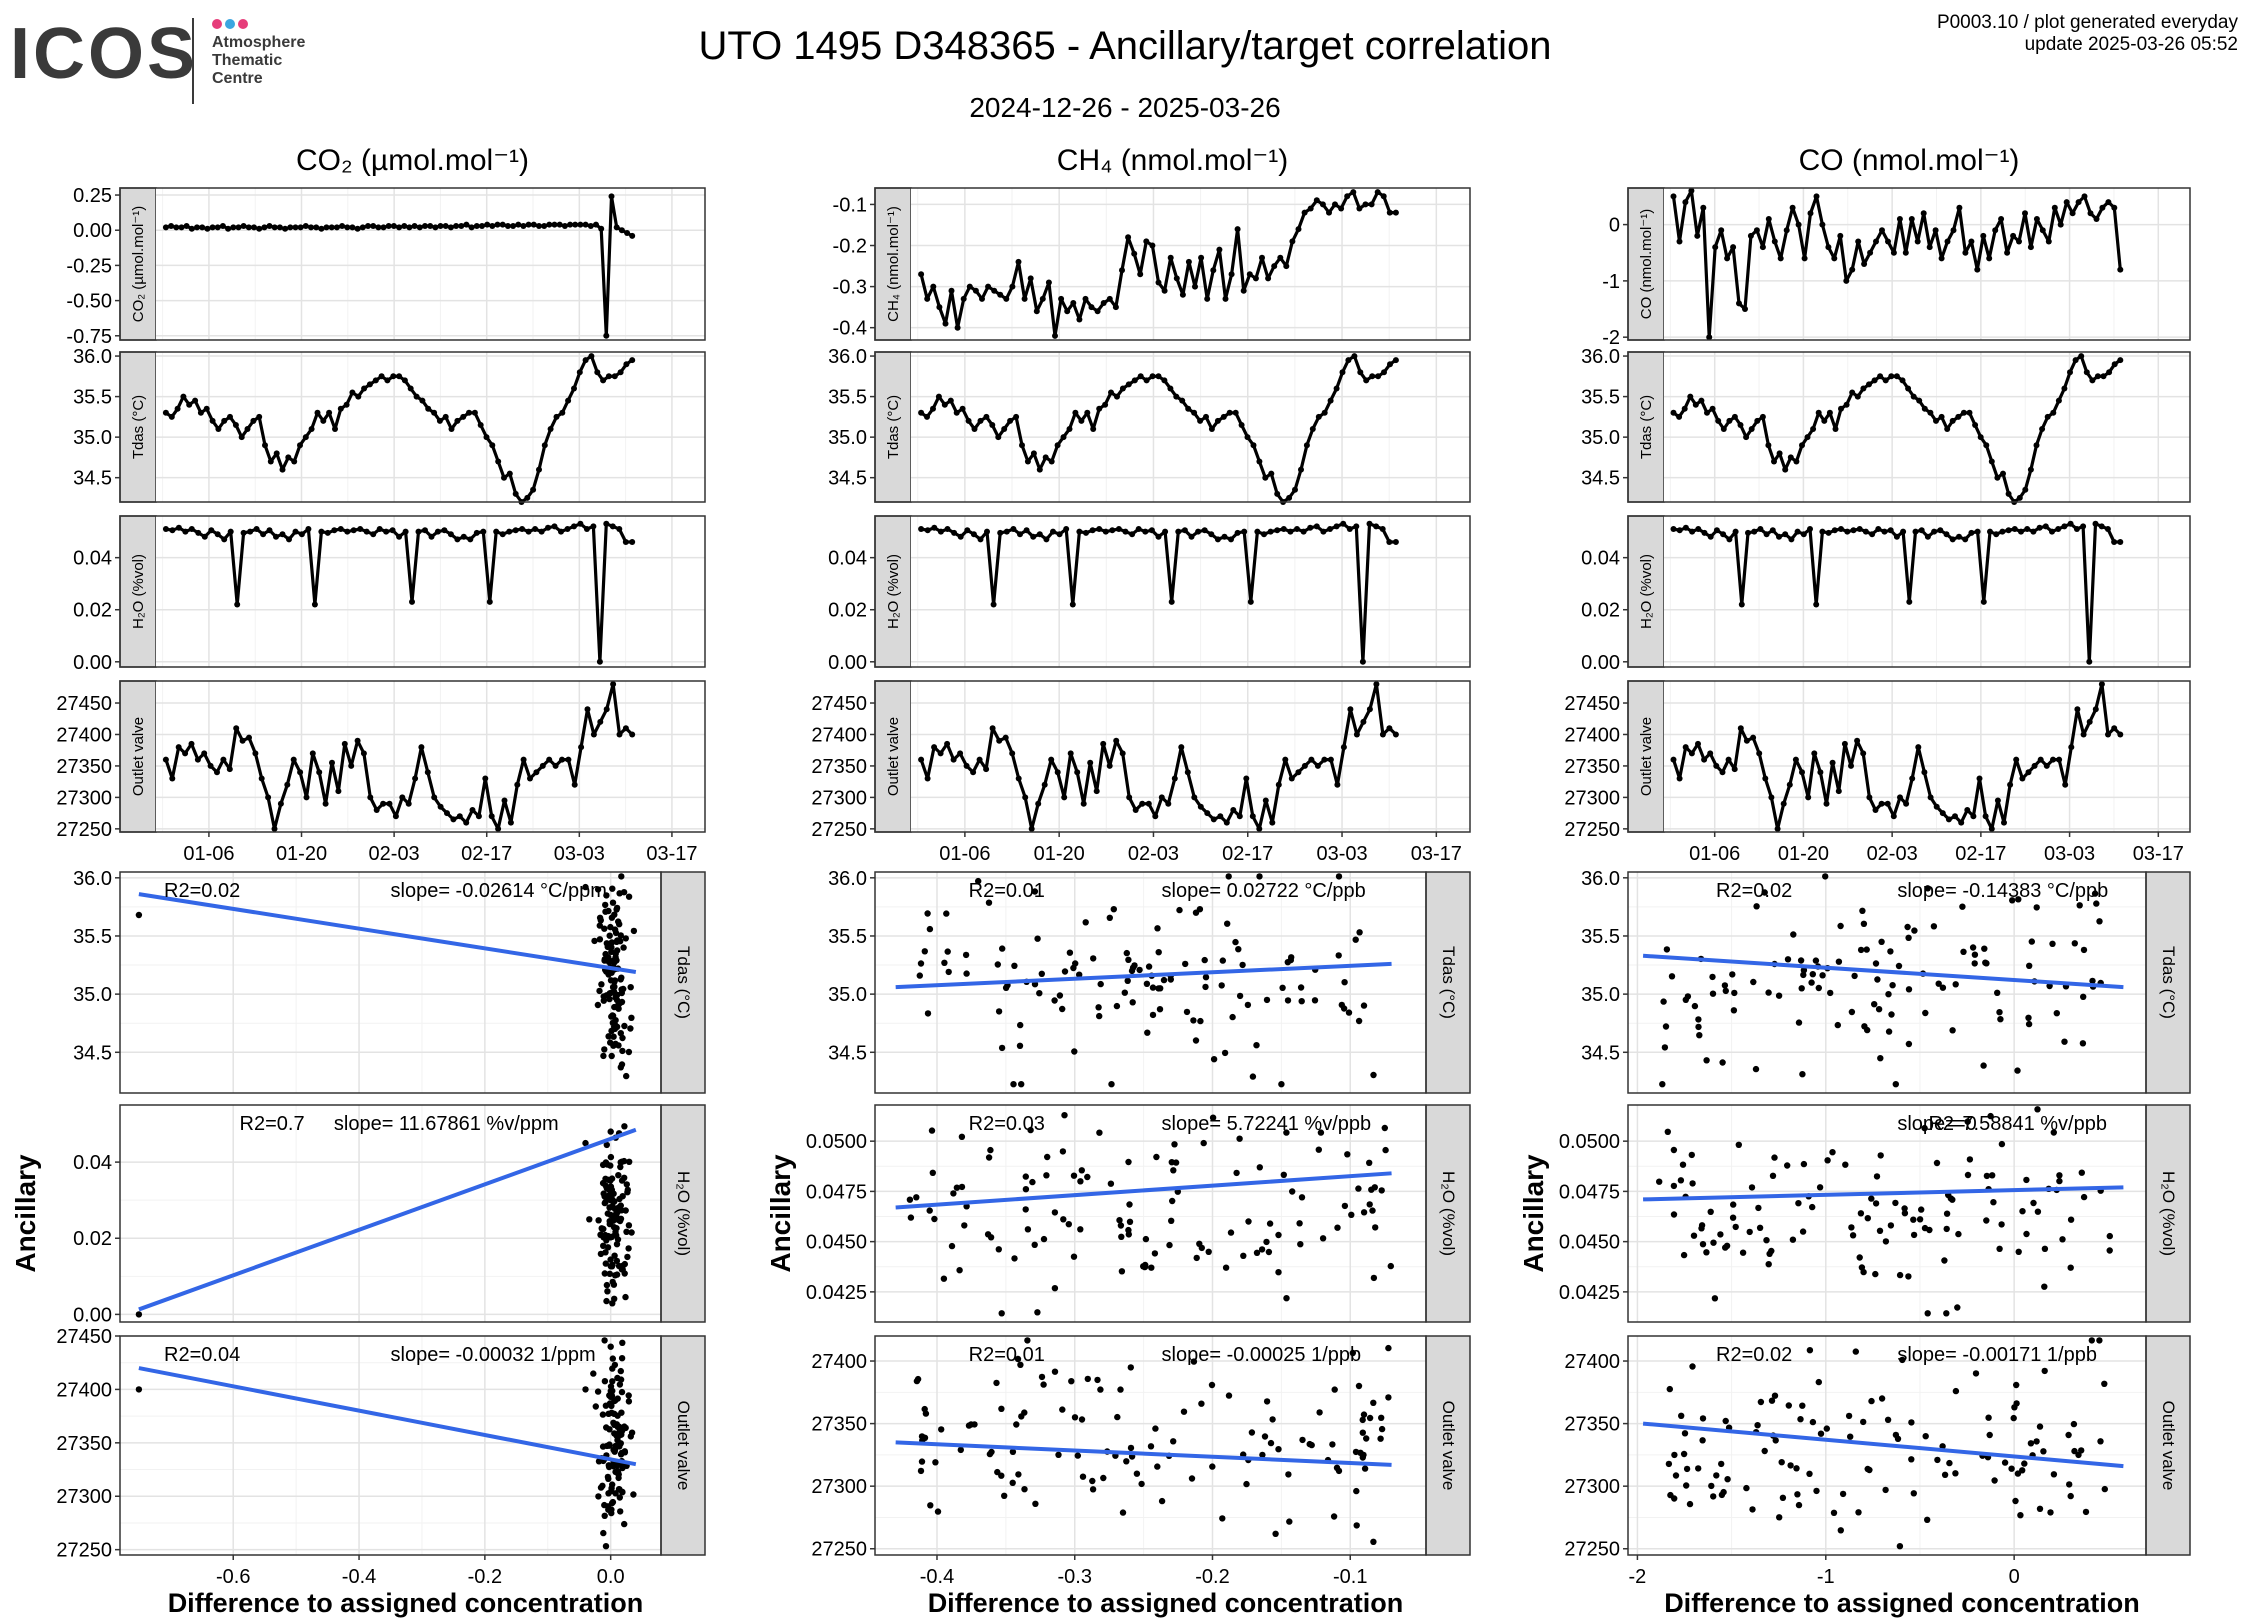 This screenshot has width=2250, height=1620. What do you see at coordinates (387, 1416) in the screenshot?
I see `regression-line` at bounding box center [387, 1416].